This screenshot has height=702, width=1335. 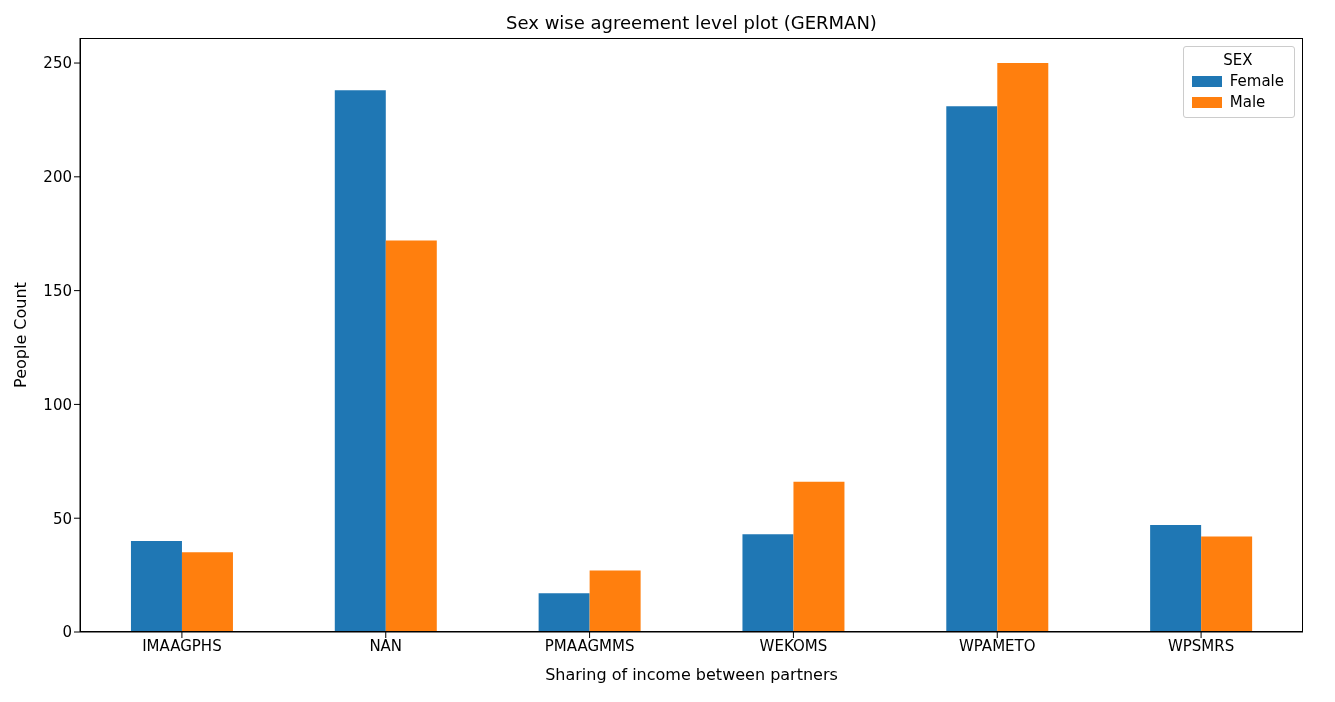 What do you see at coordinates (1238, 60) in the screenshot?
I see `legend-title: SEX` at bounding box center [1238, 60].